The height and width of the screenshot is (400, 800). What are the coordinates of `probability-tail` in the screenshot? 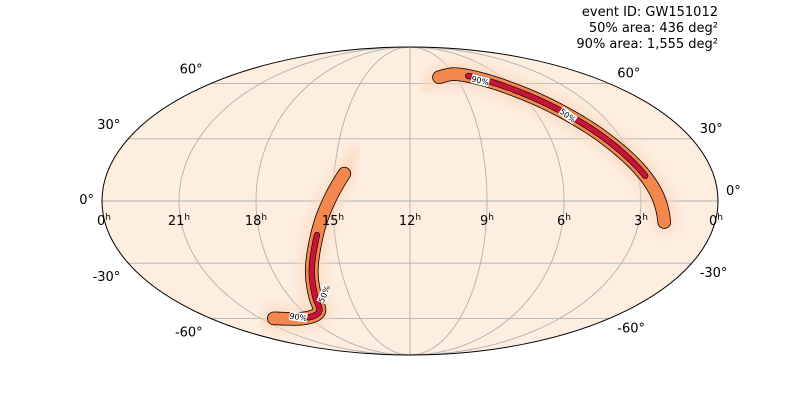 It's located at (350, 161).